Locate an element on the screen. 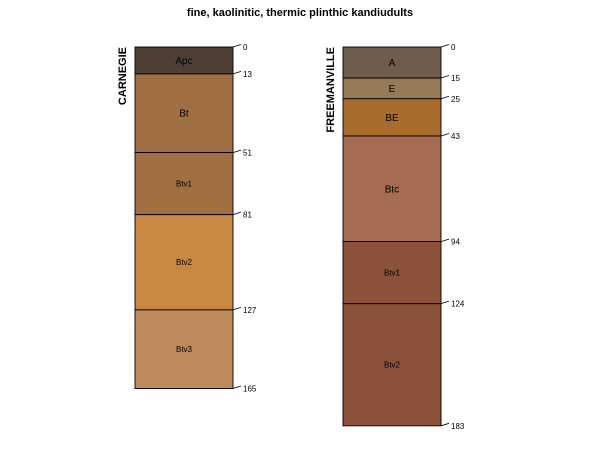 The width and height of the screenshot is (600, 450). horizon-btv3 is located at coordinates (184, 349).